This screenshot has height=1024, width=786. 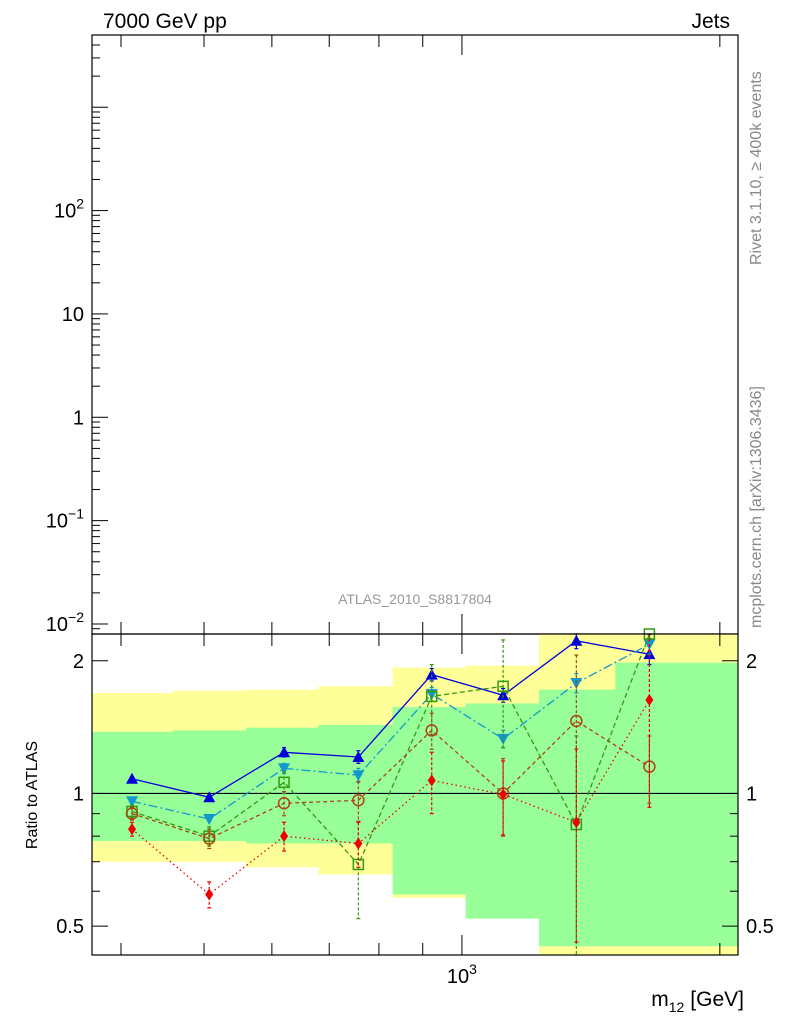 What do you see at coordinates (76, 617) in the screenshot?
I see `tick-exponent: −2` at bounding box center [76, 617].